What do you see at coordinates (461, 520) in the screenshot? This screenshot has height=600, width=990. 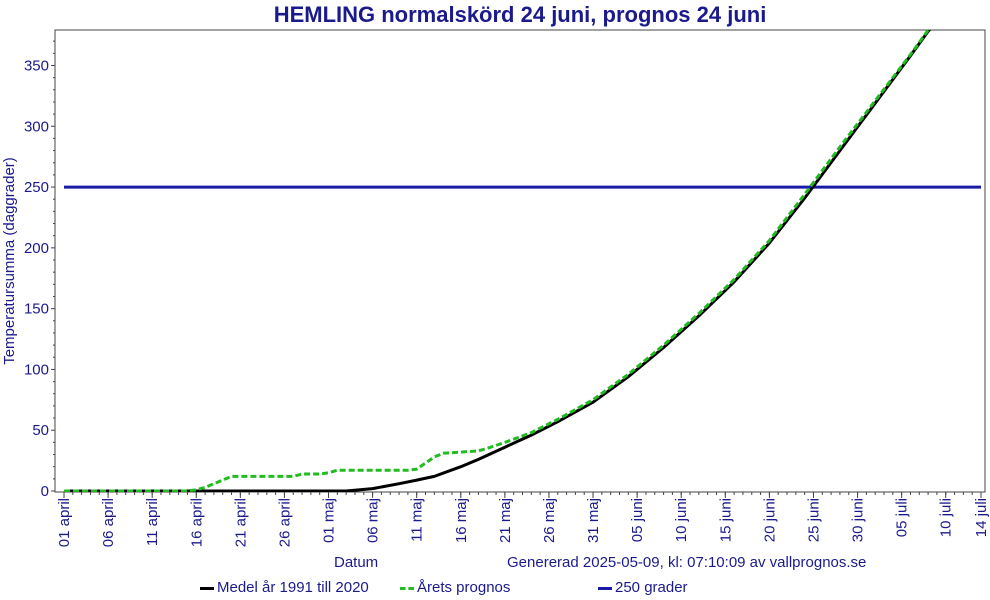 I see `x-tick-label: 16 maj` at bounding box center [461, 520].